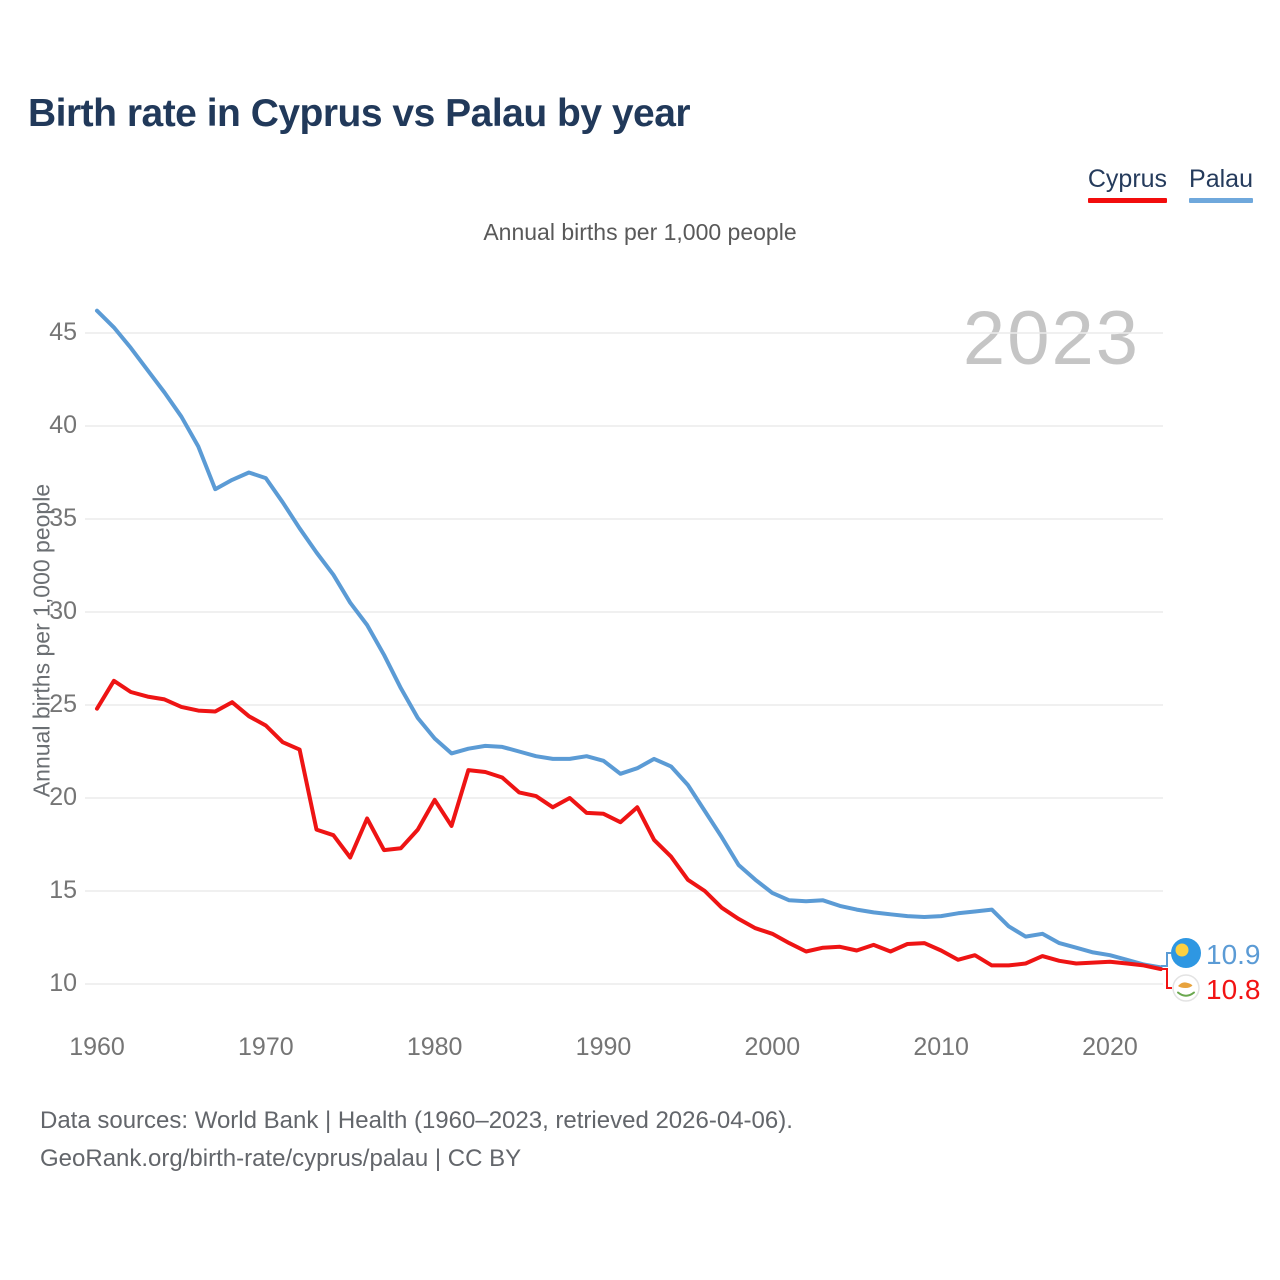 The image size is (1280, 1280). I want to click on y-tick-15: 15, so click(63, 890).